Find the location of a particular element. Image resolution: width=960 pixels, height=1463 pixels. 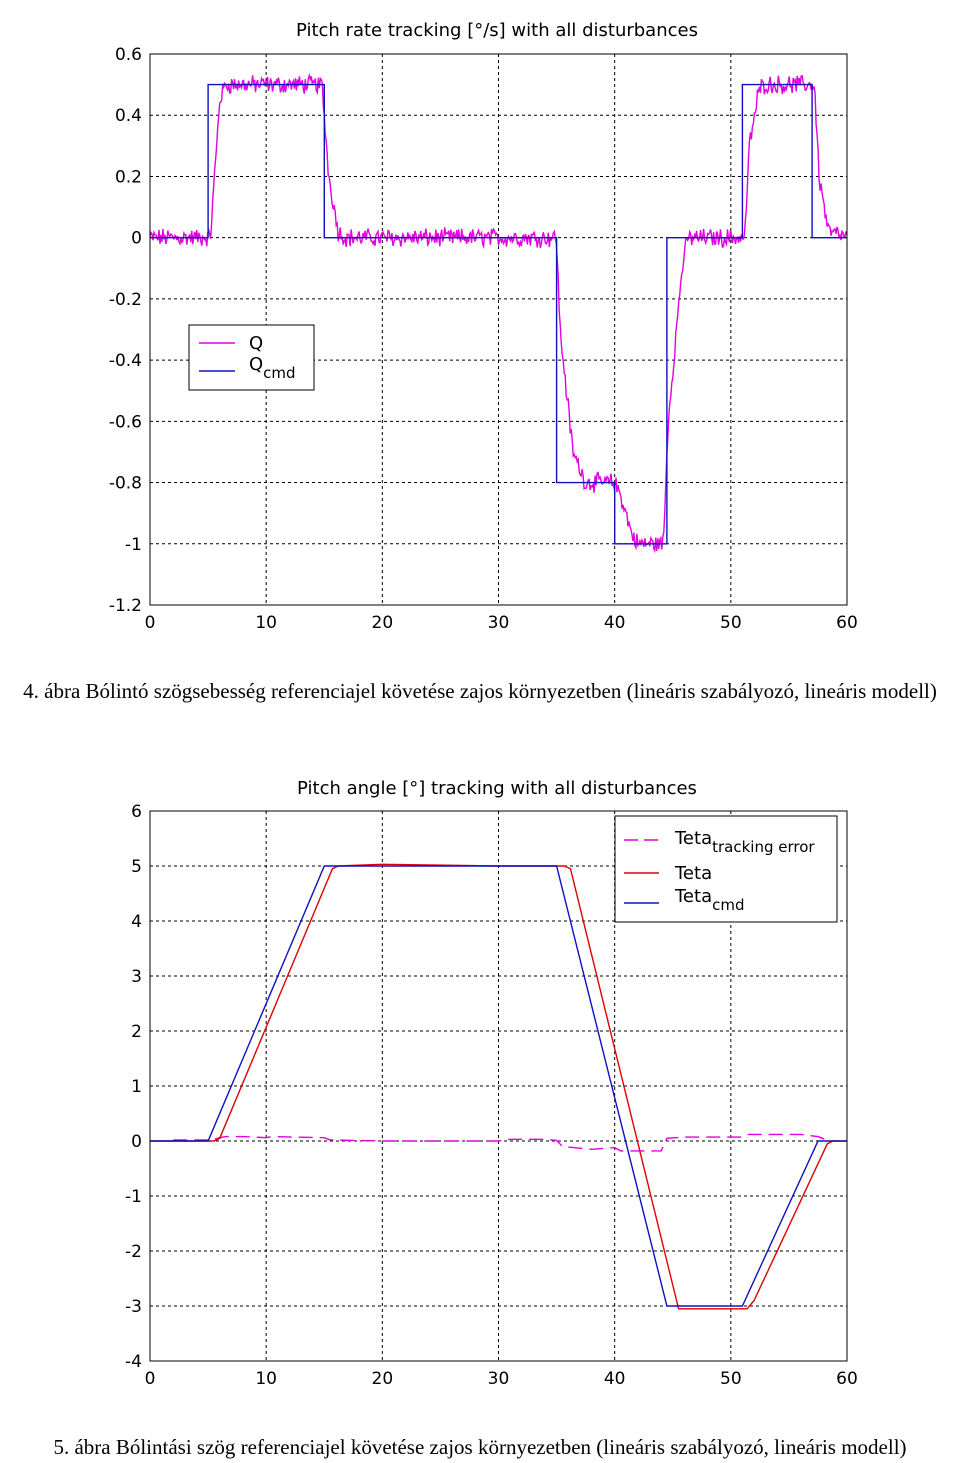

legend: Tetatracking error Teta Tetacmd is located at coordinates (726, 869).